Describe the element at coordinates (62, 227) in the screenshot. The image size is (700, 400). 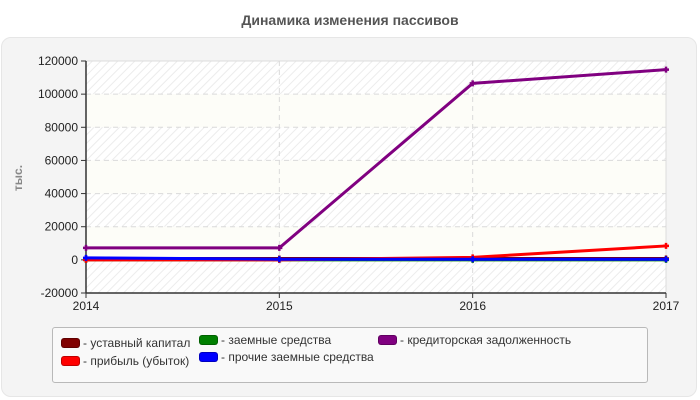
I see `y-tick-label: 20000` at that location.